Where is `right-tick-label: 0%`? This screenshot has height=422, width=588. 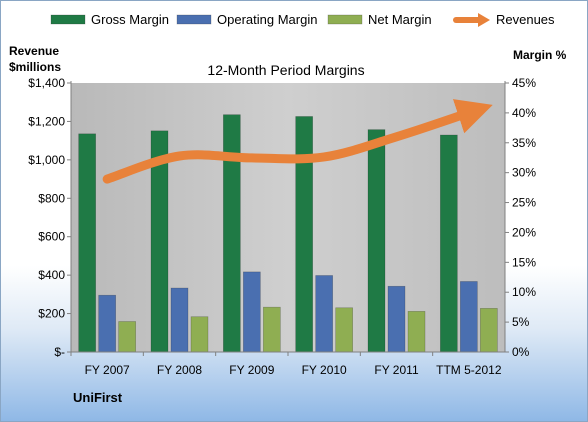
right-tick-label: 0% is located at coordinates (521, 352).